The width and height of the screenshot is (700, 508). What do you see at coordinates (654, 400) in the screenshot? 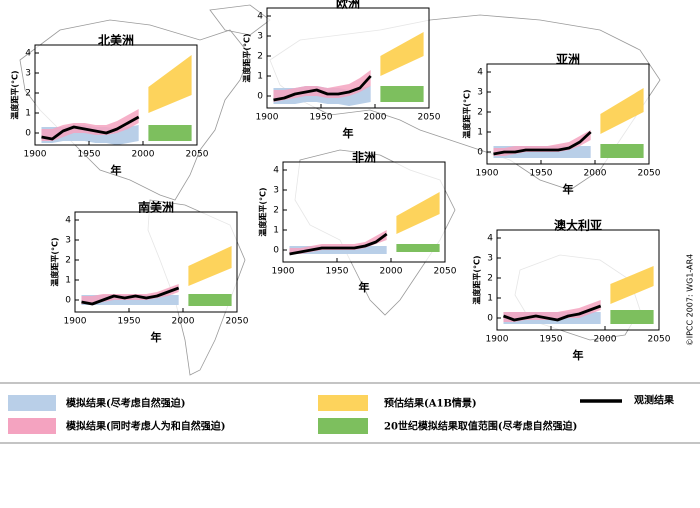
I see `legend-label: 观测结果` at bounding box center [654, 400].